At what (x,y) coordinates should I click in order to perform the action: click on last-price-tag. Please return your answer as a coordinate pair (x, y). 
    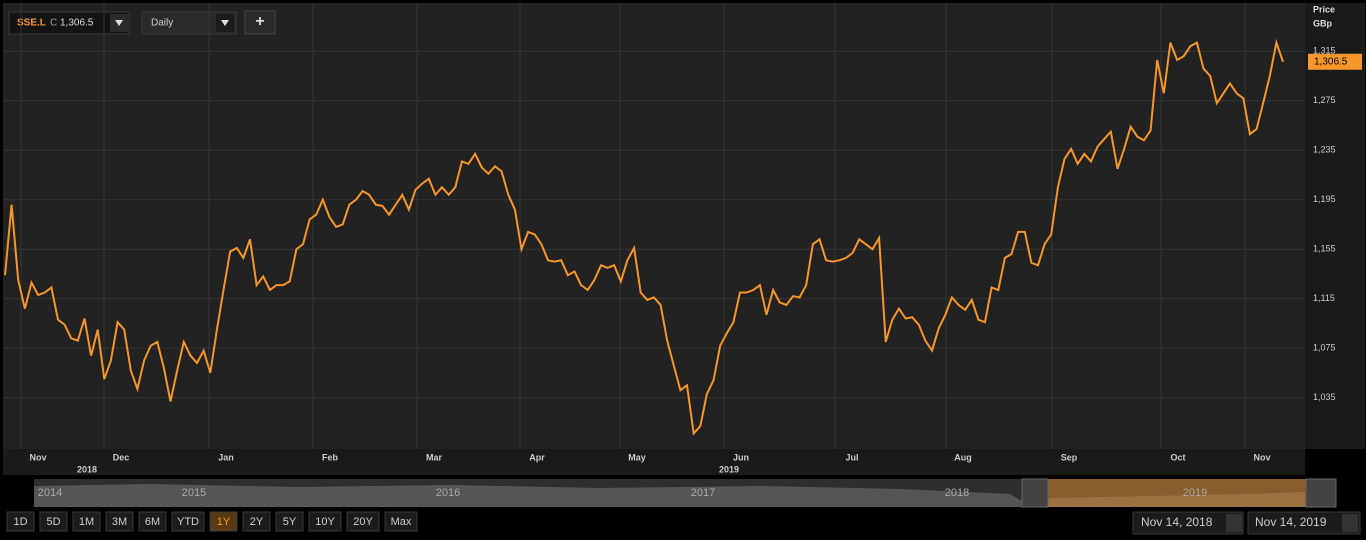
    Looking at the image, I should click on (1335, 61).